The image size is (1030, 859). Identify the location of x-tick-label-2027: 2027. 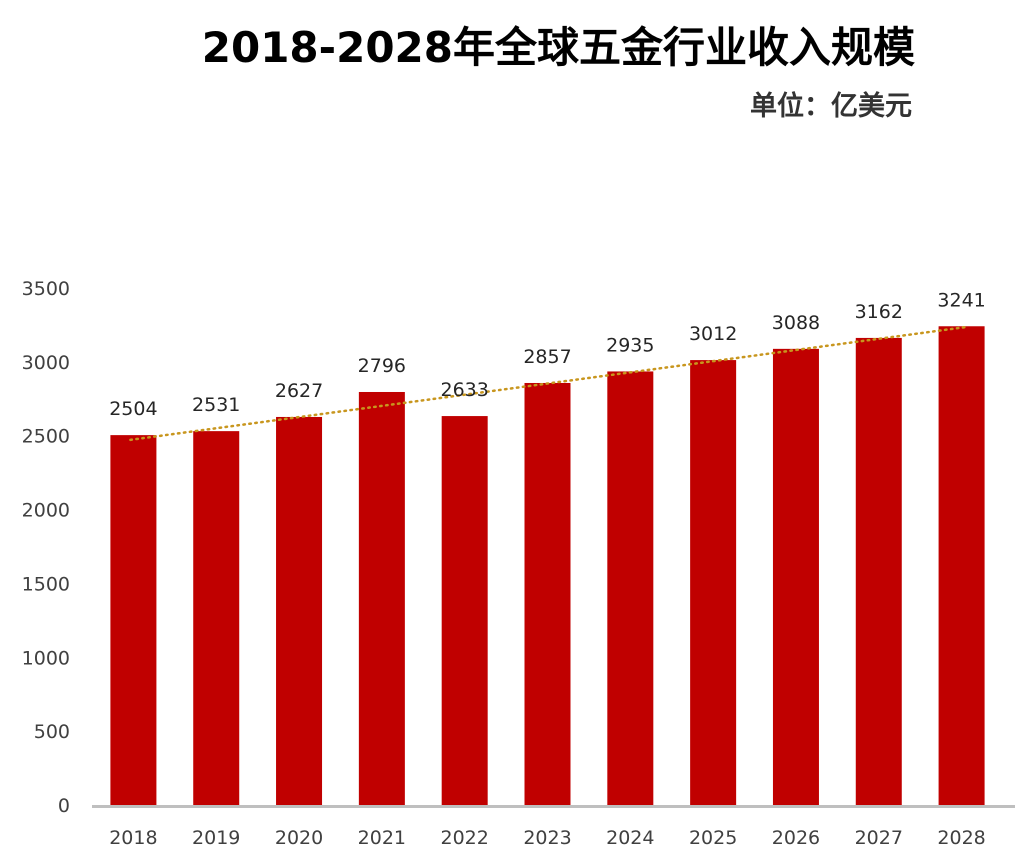
(879, 838).